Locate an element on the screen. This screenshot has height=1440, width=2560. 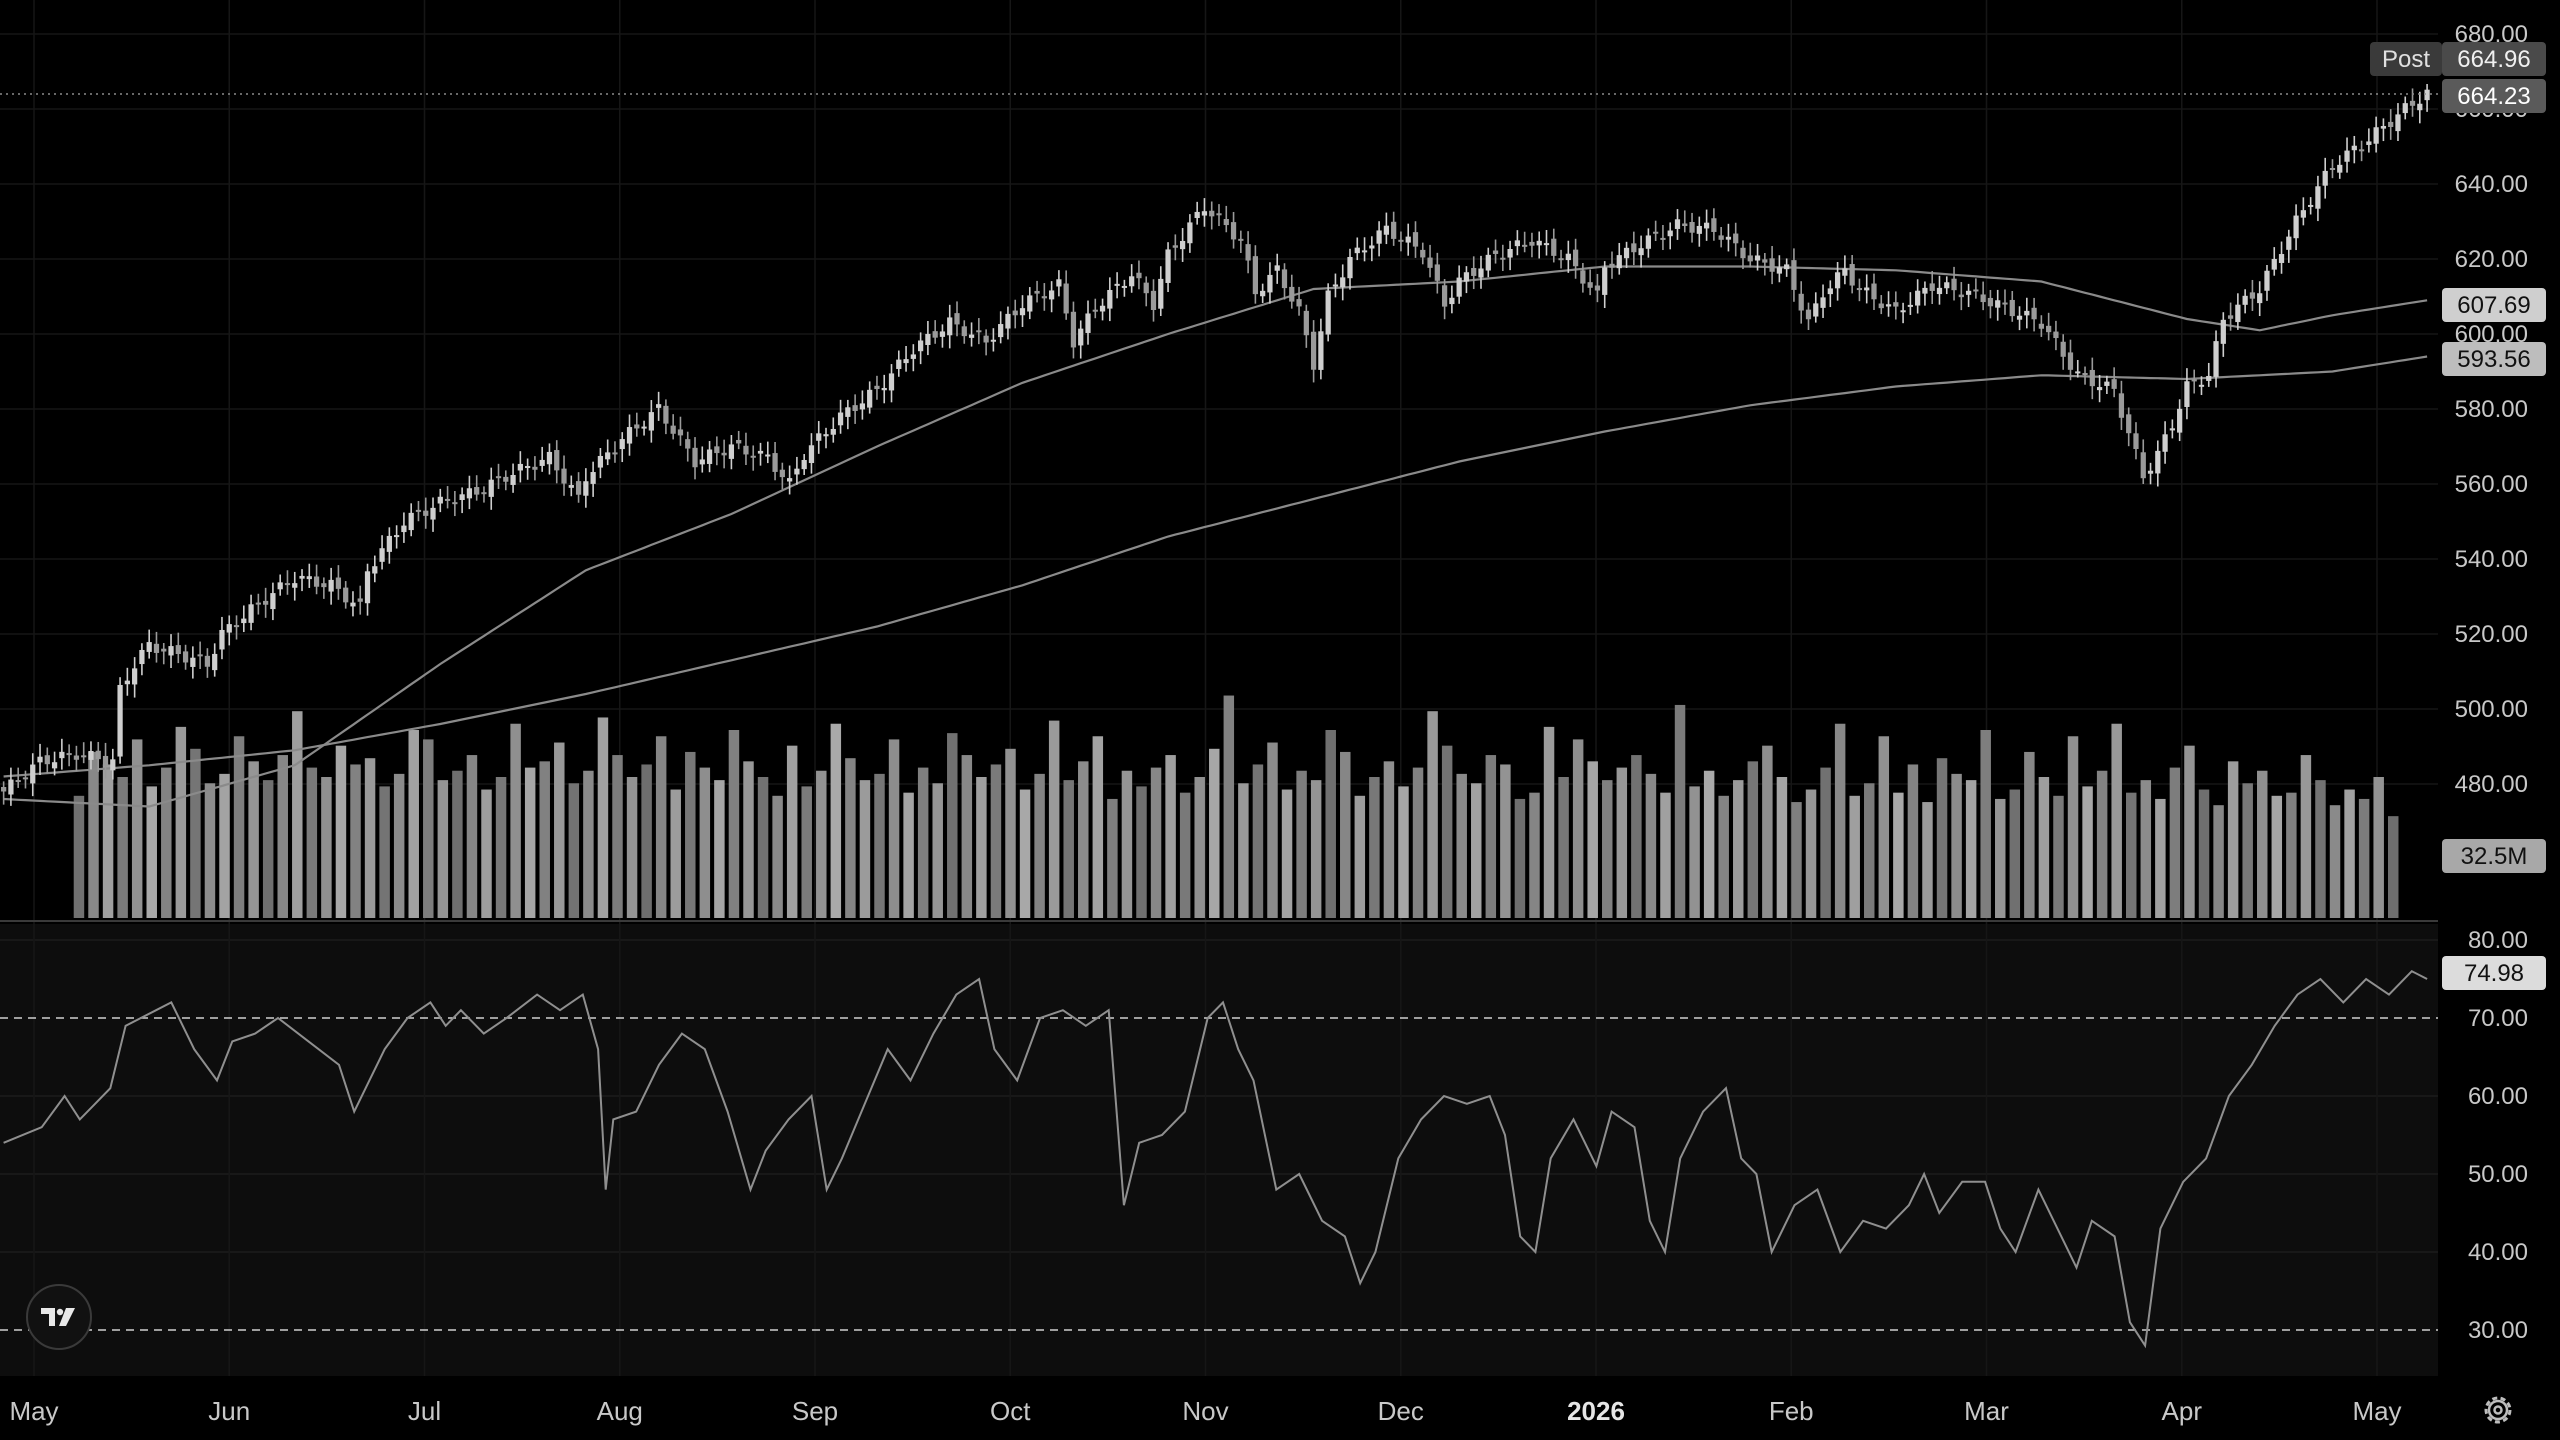
time-axis-label: Oct is located at coordinates (1010, 1411).